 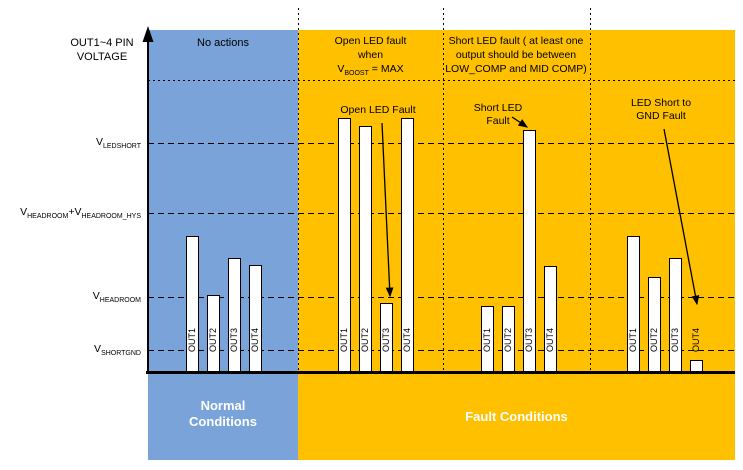 I want to click on annotation-gnd-line2: GND Fault, so click(x=661, y=116).